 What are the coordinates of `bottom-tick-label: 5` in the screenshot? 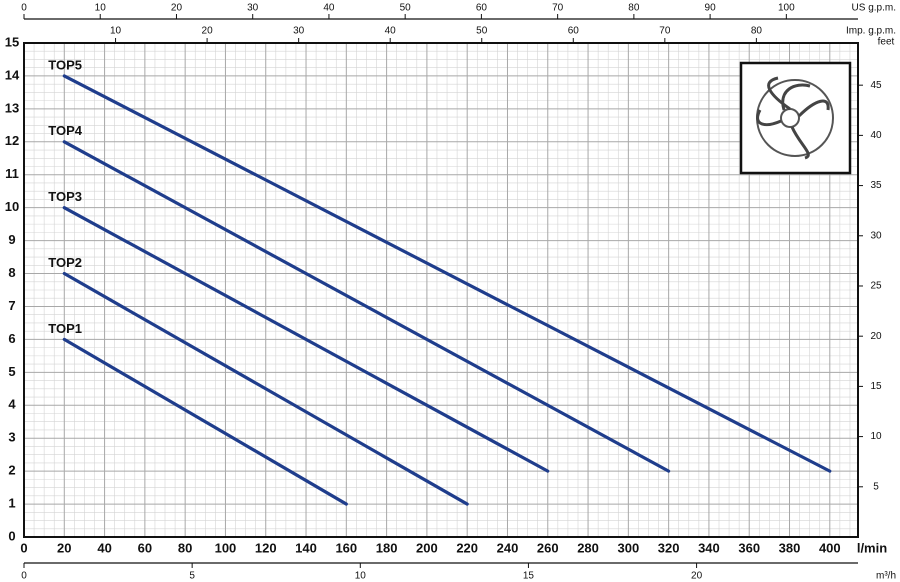 It's located at (192, 576).